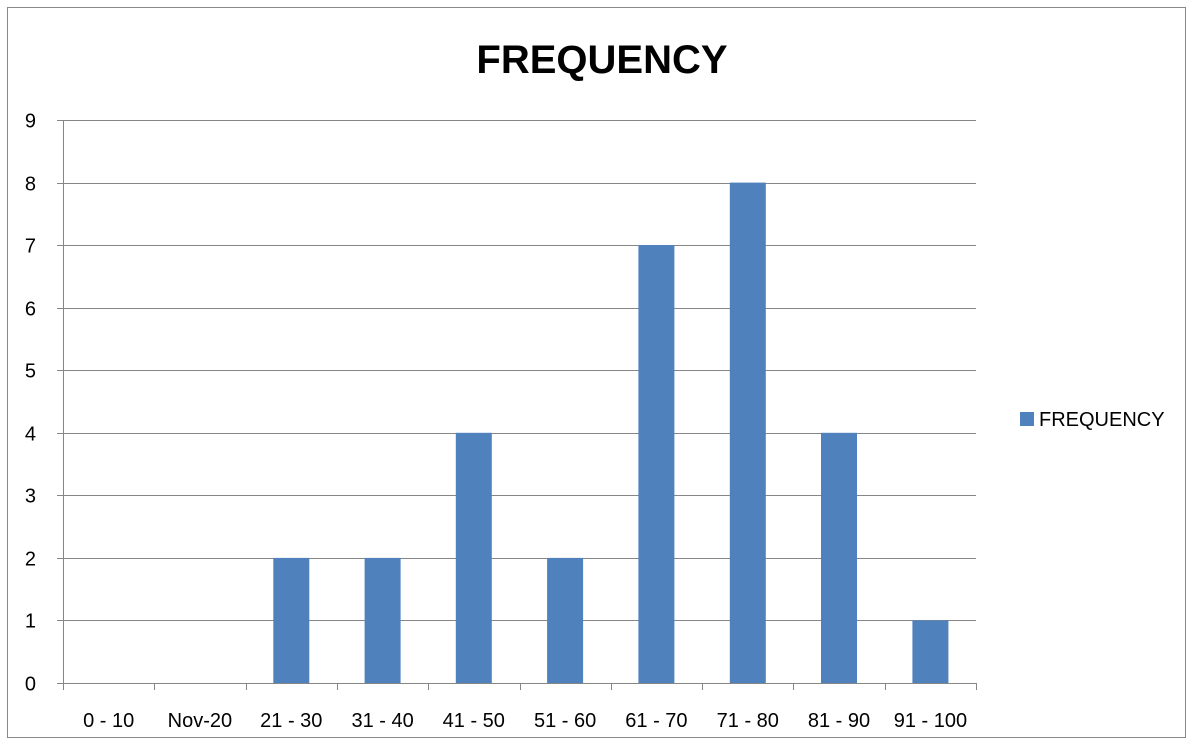 The width and height of the screenshot is (1194, 746). Describe the element at coordinates (30, 685) in the screenshot. I see `y-tick-label: 0` at that location.